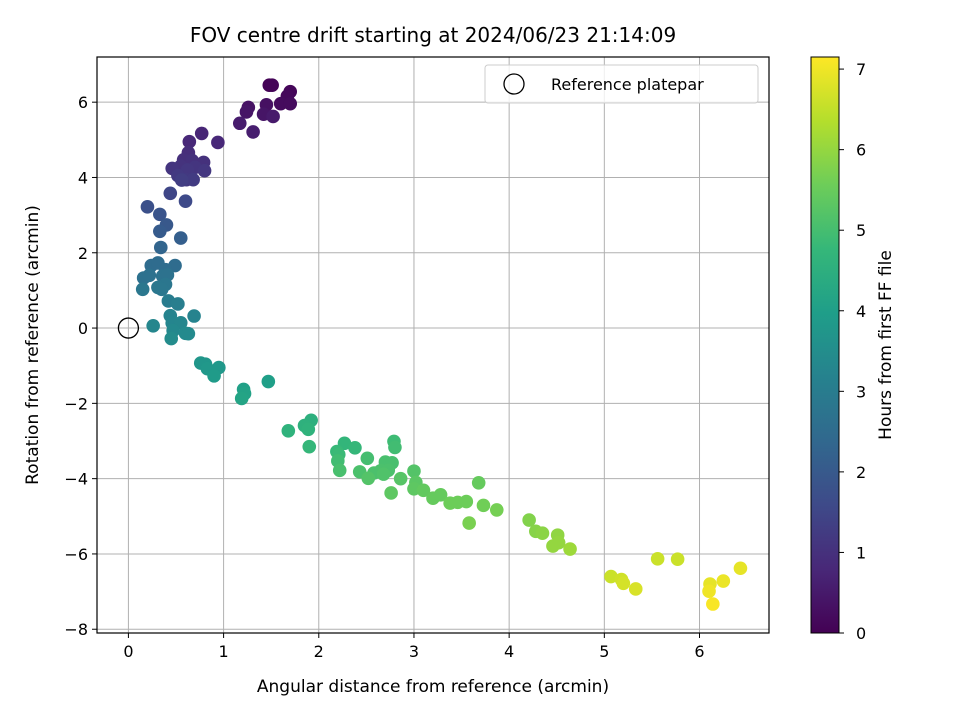  I want to click on x-tick-label-3: 3, so click(414, 651).